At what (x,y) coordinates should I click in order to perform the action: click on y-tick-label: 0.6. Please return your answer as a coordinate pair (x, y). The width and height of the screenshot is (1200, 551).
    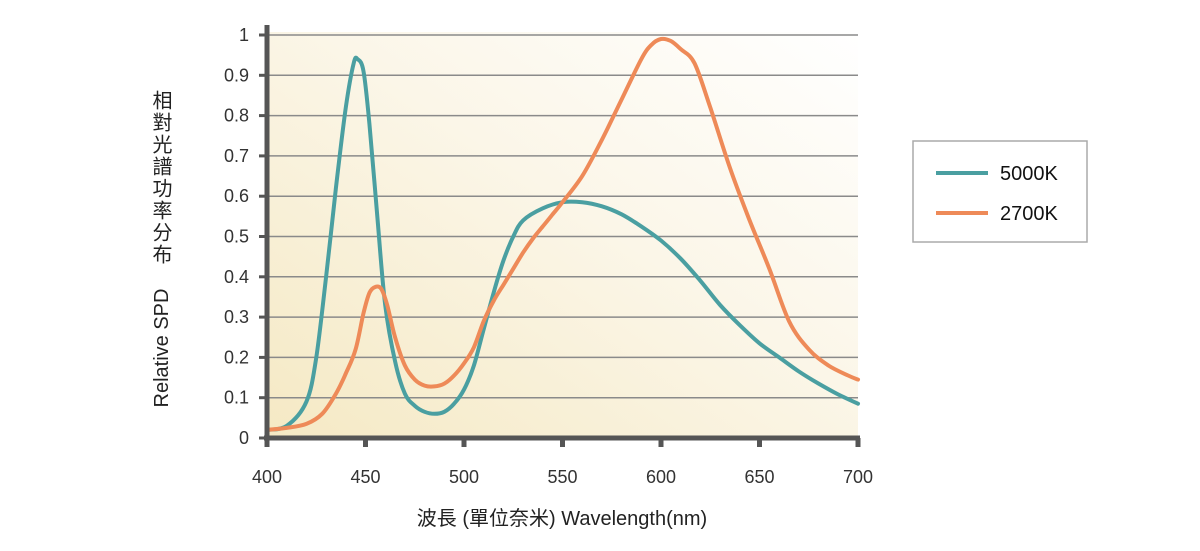
    Looking at the image, I should click on (236, 196).